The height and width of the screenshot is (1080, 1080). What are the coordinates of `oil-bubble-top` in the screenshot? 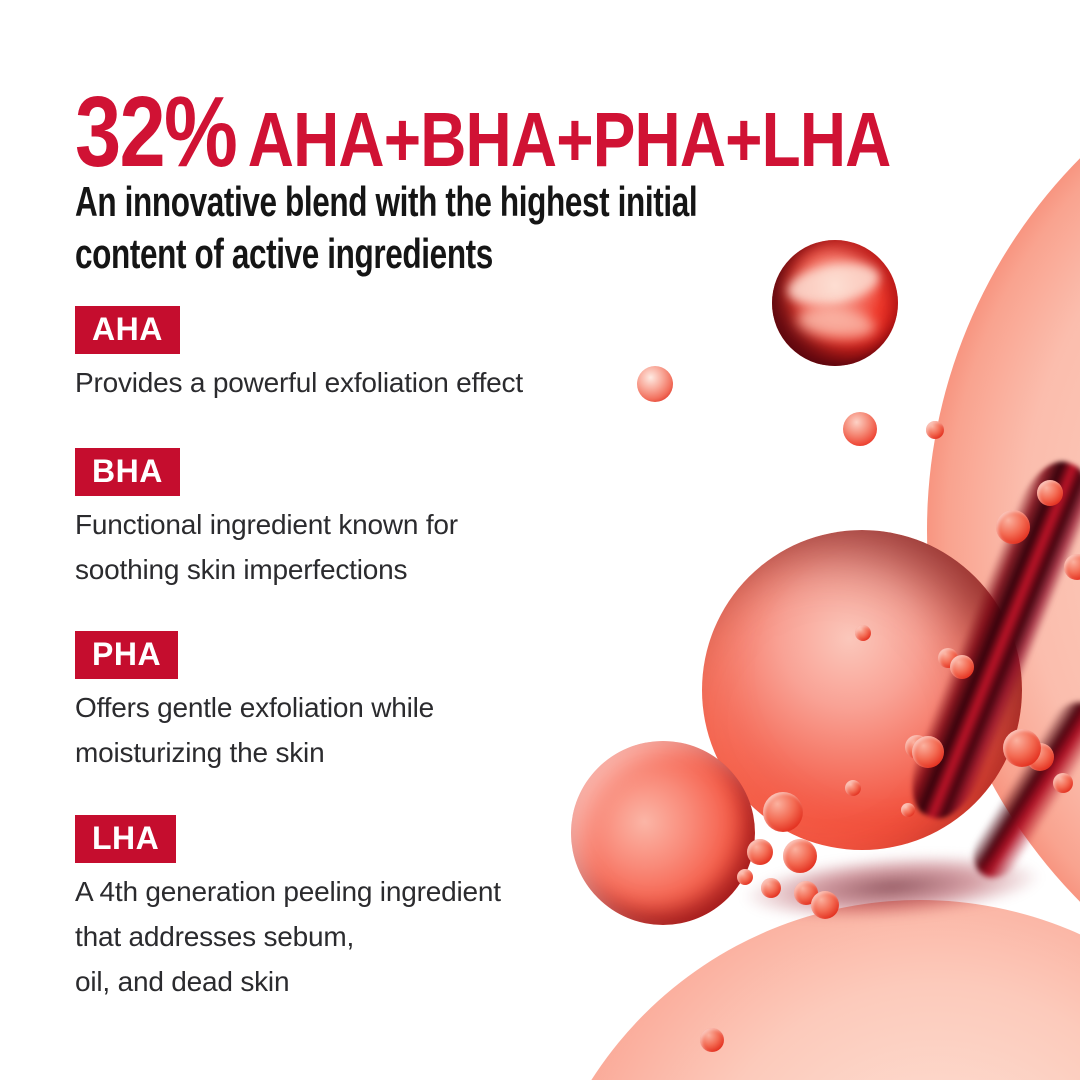 It's located at (835, 303).